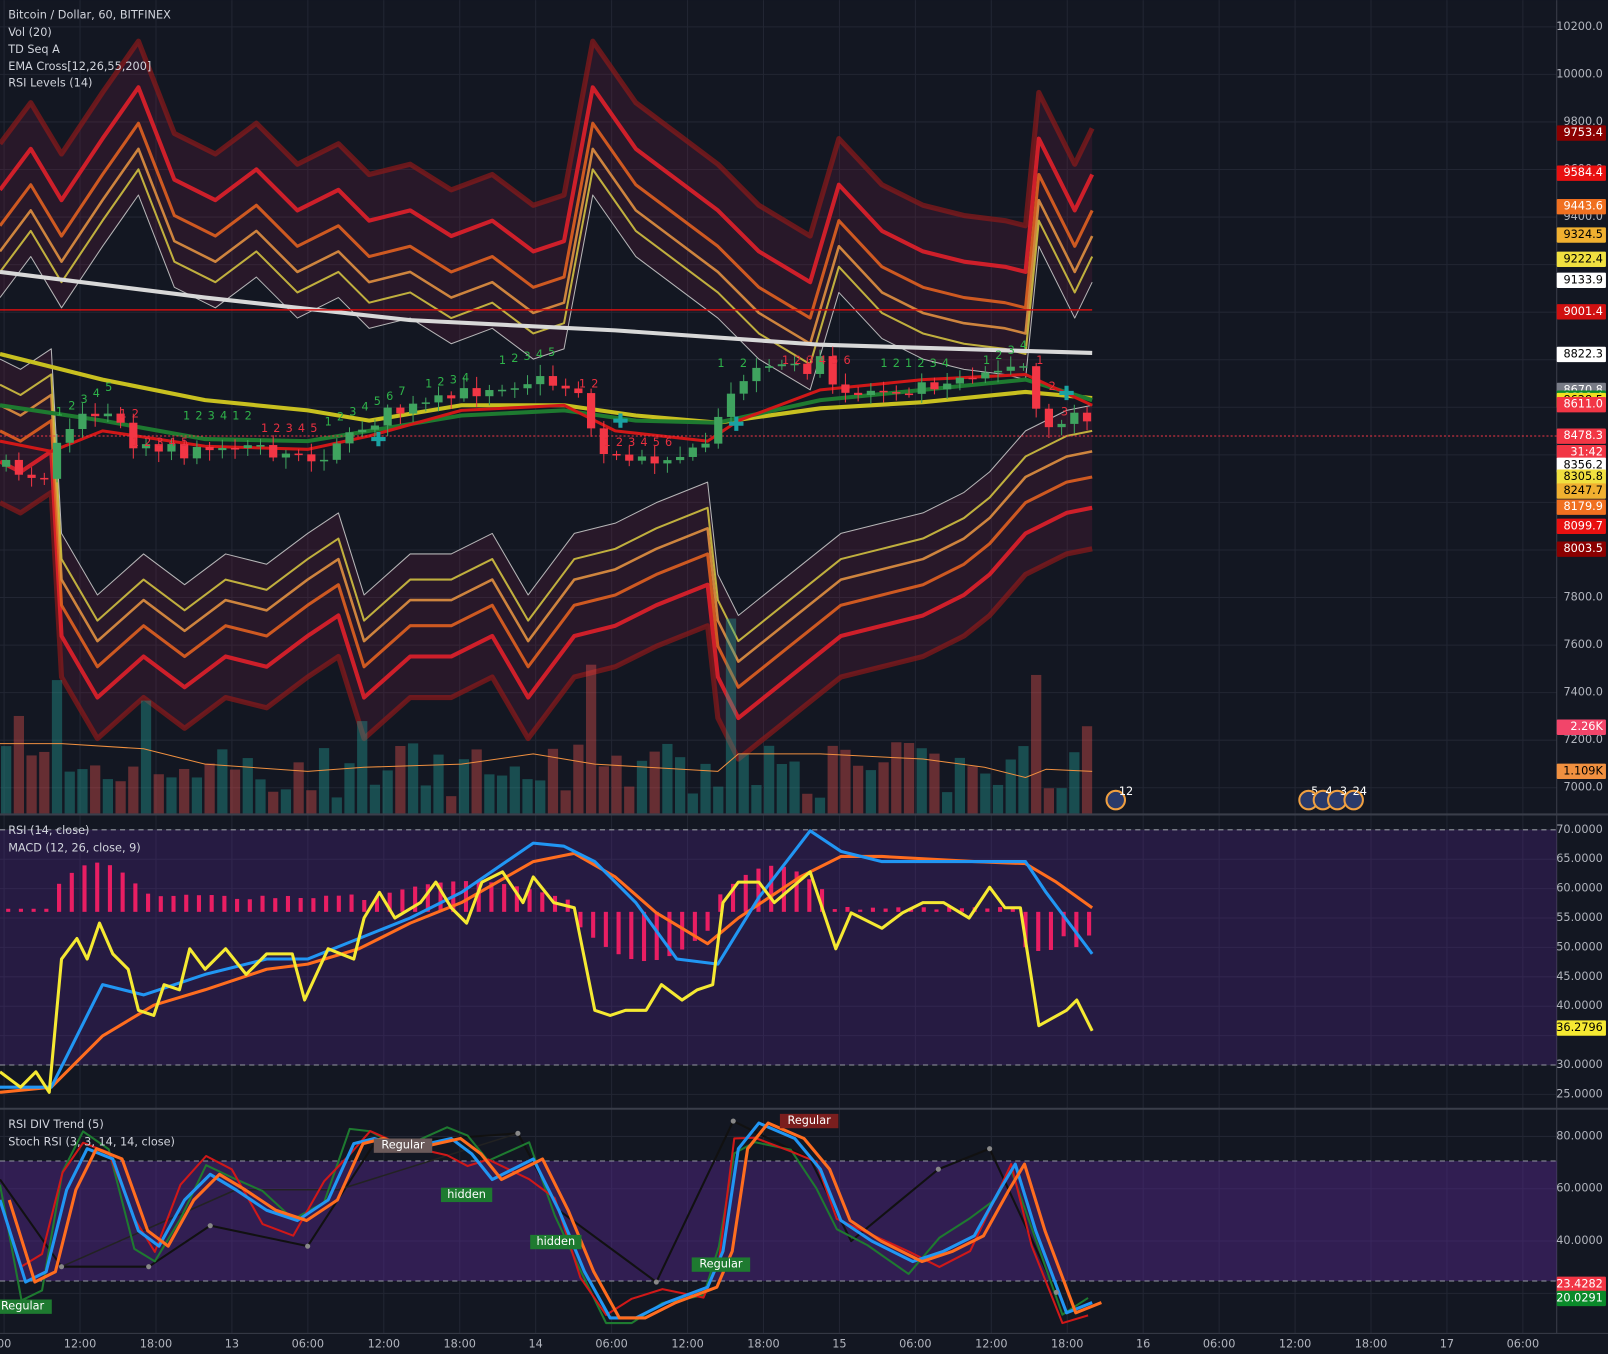 This screenshot has width=1608, height=1354. What do you see at coordinates (156, 1344) in the screenshot?
I see `time-tick-label: 18:00` at bounding box center [156, 1344].